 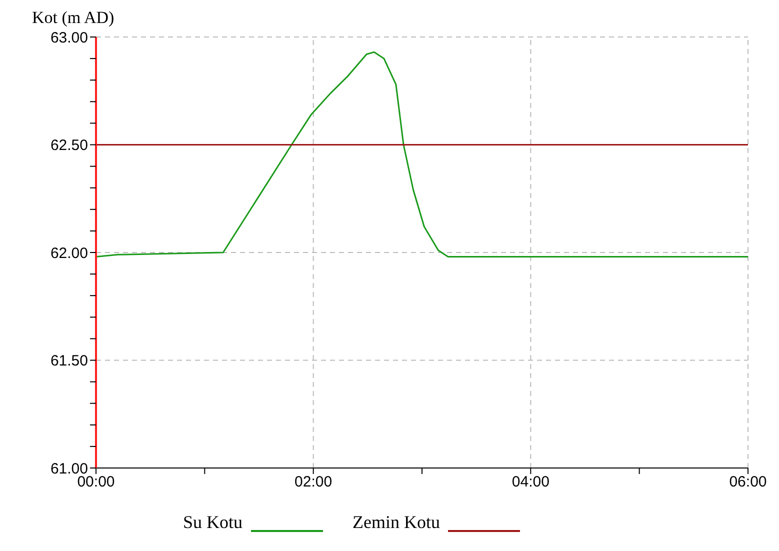 What do you see at coordinates (396, 522) in the screenshot?
I see `legend-label: Zemin Kotu` at bounding box center [396, 522].